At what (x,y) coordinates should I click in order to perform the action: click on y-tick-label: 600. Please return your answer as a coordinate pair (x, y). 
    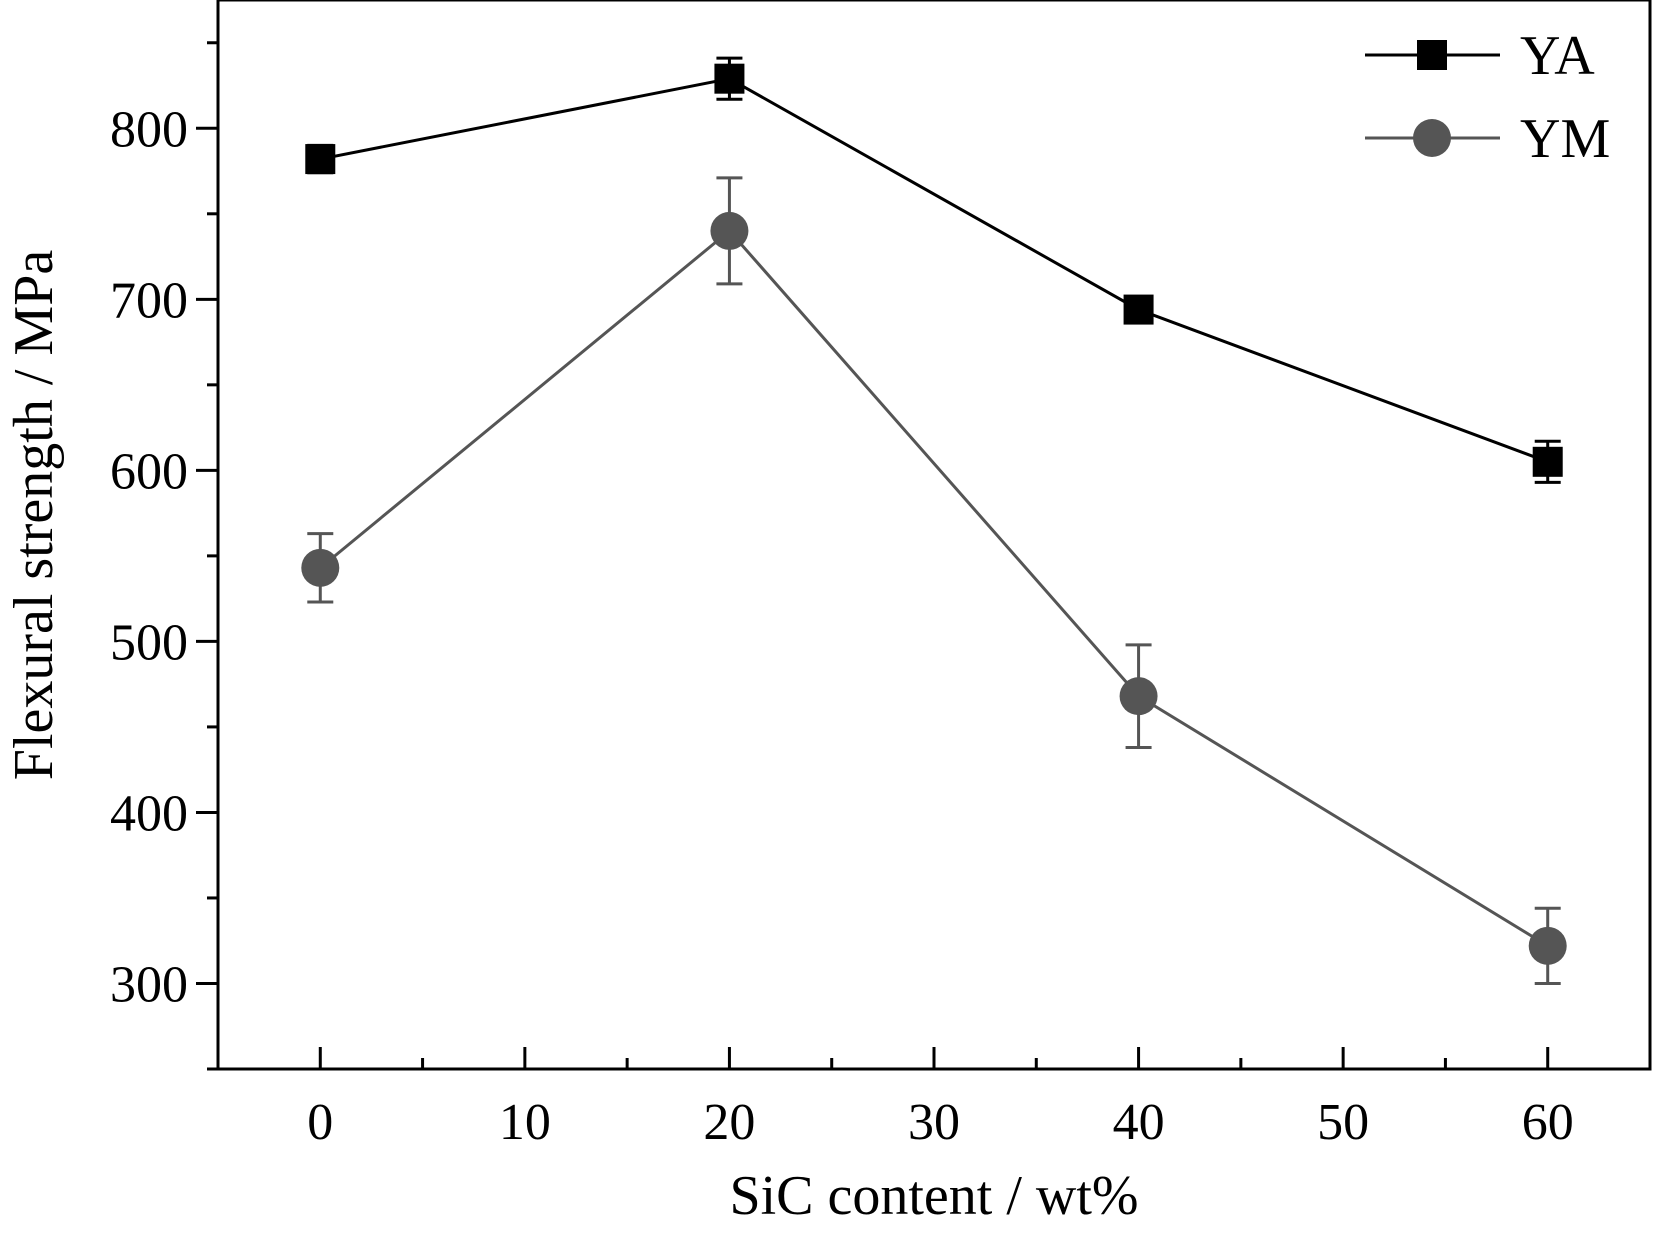
    Looking at the image, I should click on (149, 471).